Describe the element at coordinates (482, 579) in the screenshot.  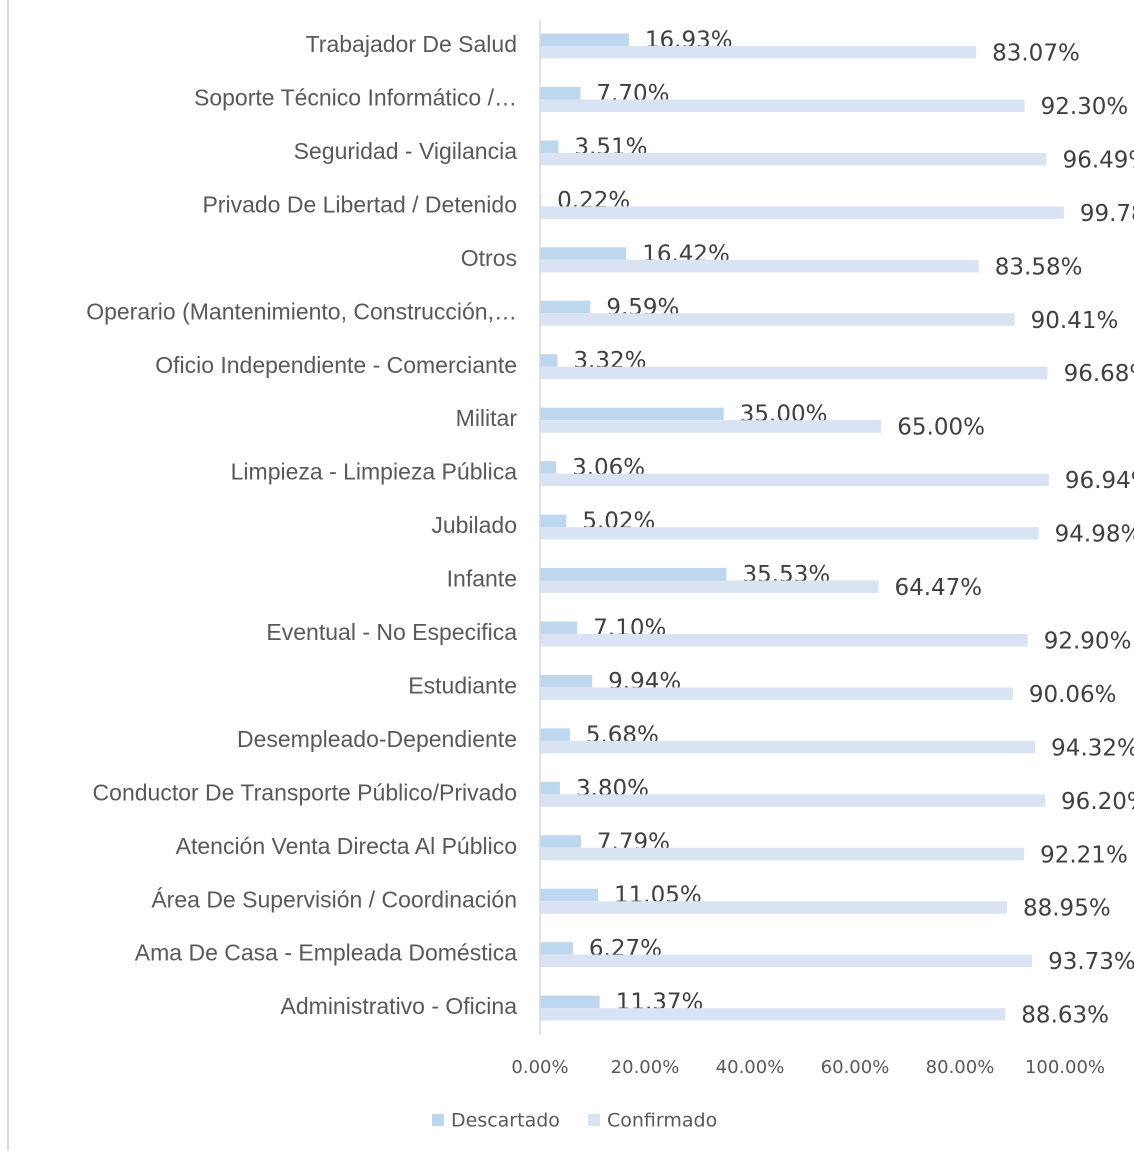
I see `category-label: Infante` at that location.